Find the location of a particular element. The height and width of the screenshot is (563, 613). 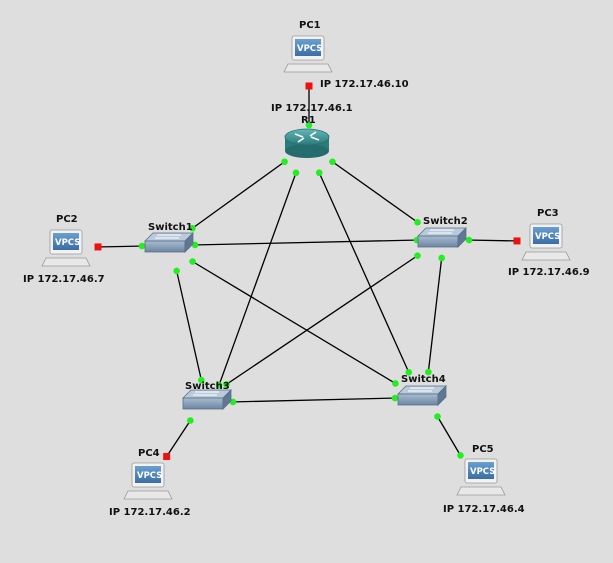

switch1-label: Switch1 is located at coordinates (170, 227).